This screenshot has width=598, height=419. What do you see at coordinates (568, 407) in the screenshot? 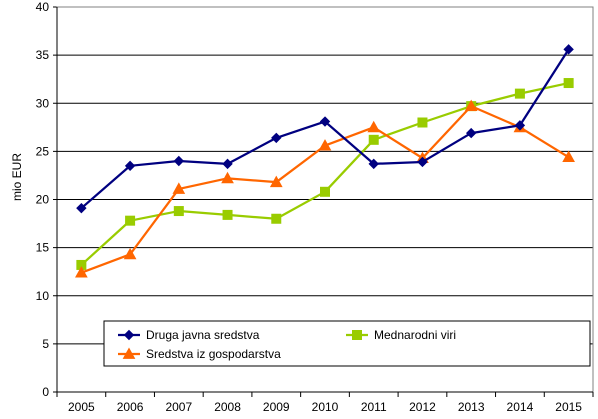
I see `x-tick-label: 2015` at bounding box center [568, 407].